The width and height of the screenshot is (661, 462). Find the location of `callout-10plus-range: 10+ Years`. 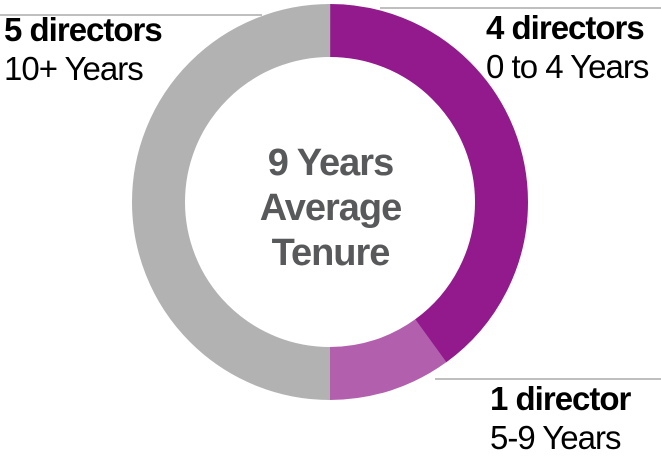

callout-10plus-range: 10+ Years is located at coordinates (74, 68).